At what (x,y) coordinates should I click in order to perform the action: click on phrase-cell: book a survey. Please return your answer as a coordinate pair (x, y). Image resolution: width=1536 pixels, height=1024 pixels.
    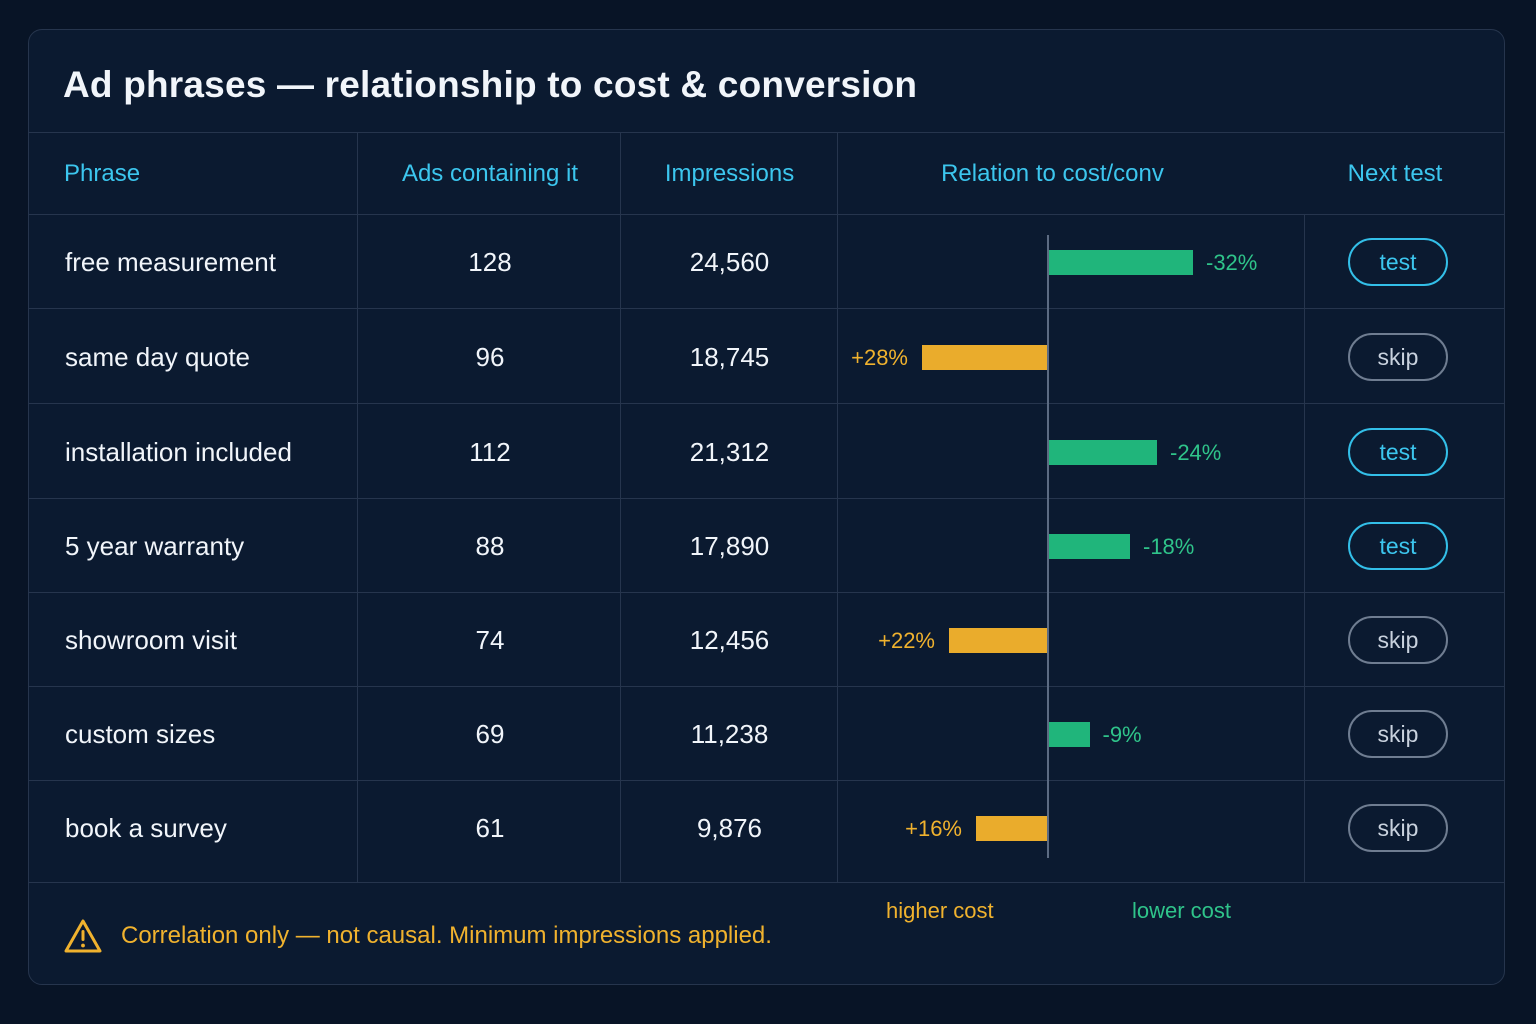
    Looking at the image, I should click on (146, 827).